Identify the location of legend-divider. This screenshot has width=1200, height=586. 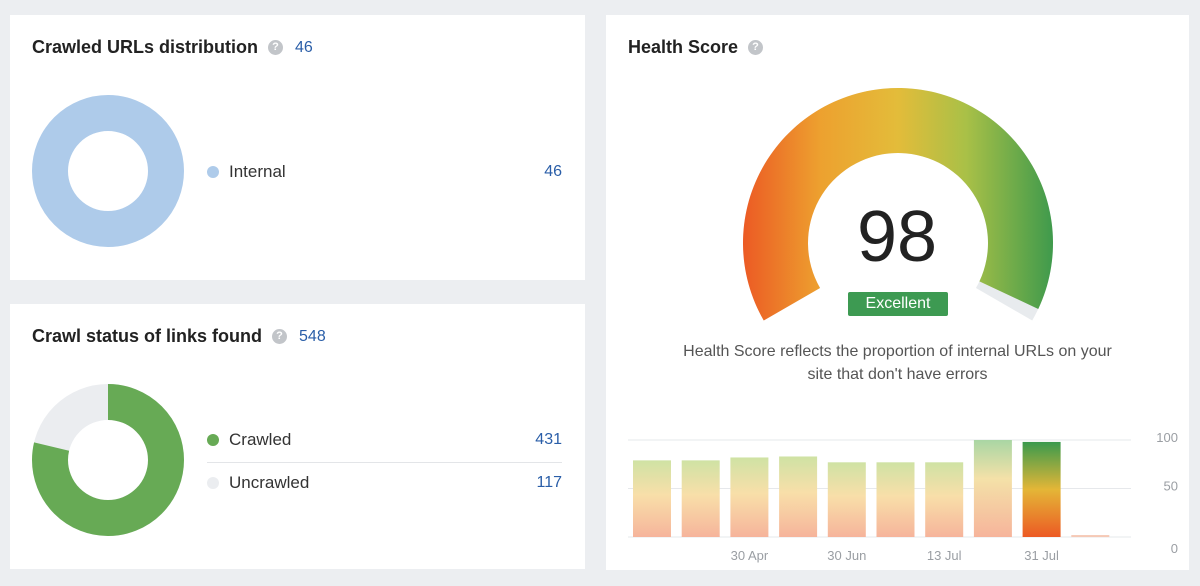
(384, 462).